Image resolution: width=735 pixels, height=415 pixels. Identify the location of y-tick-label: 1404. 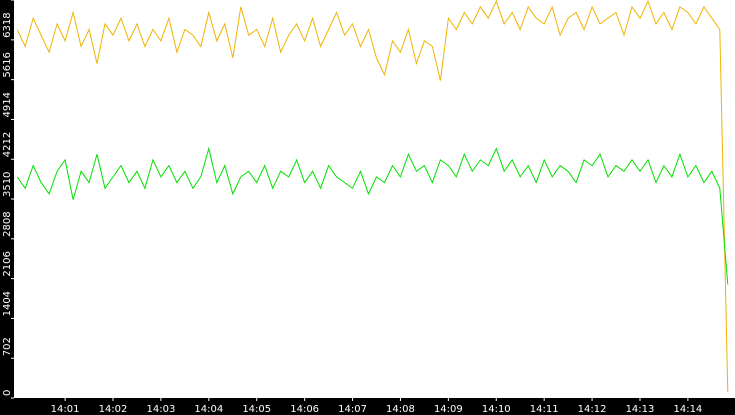
(7, 303).